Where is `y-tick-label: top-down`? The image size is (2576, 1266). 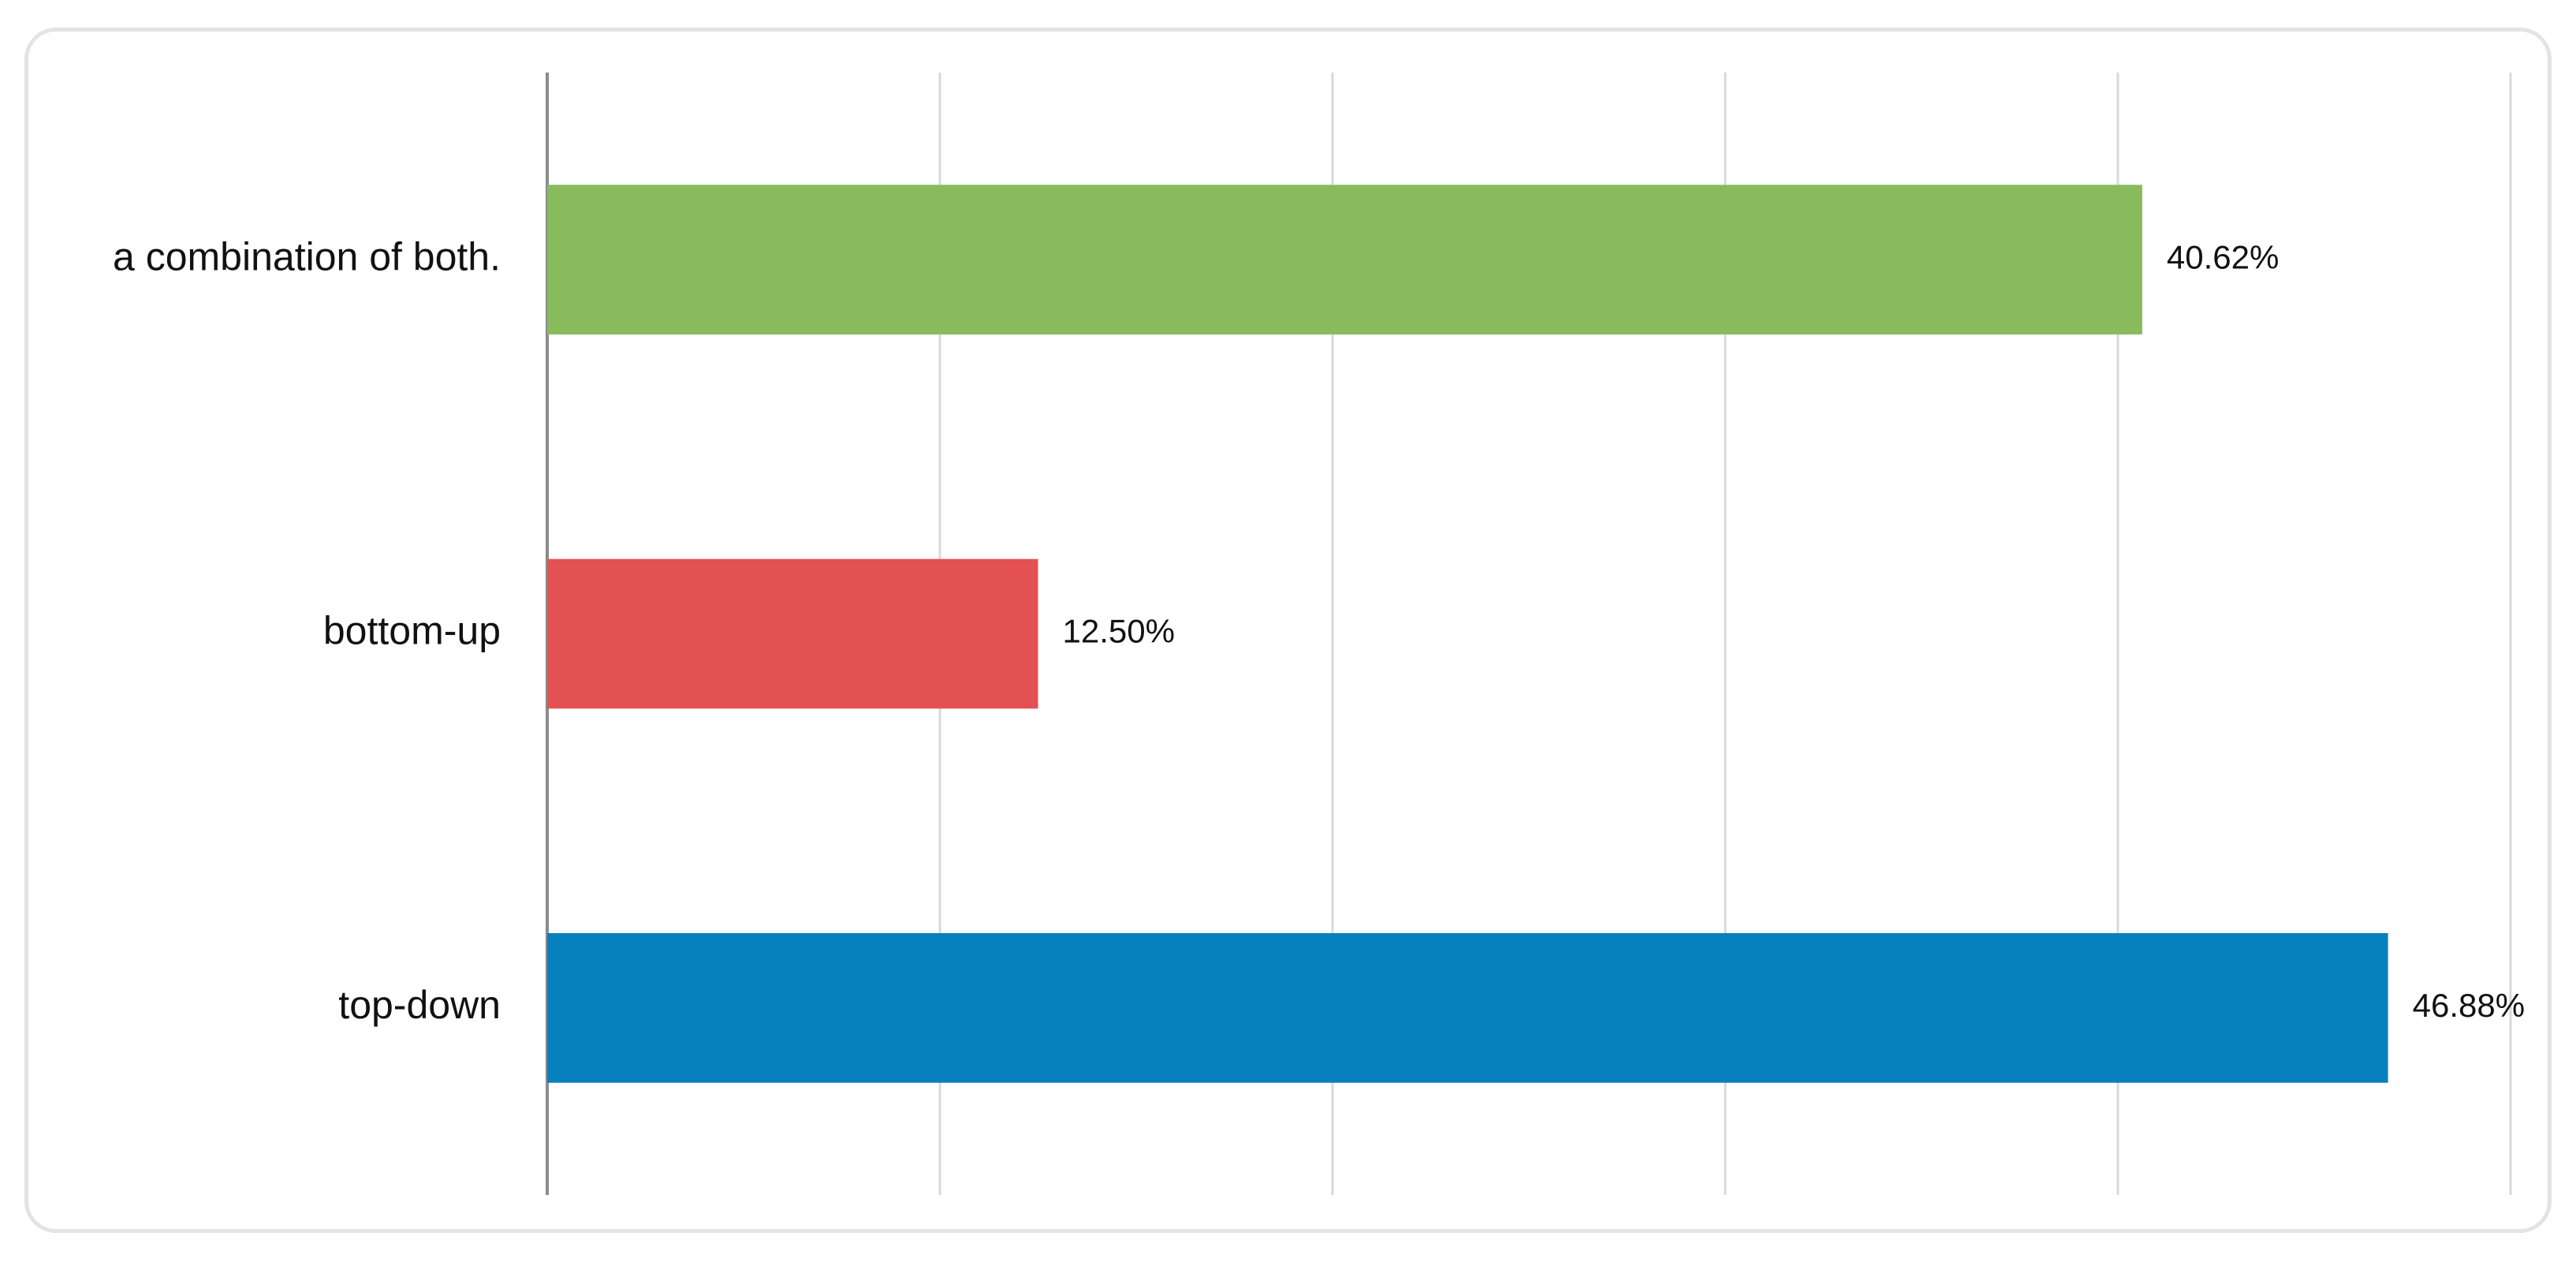
y-tick-label: top-down is located at coordinates (420, 1005).